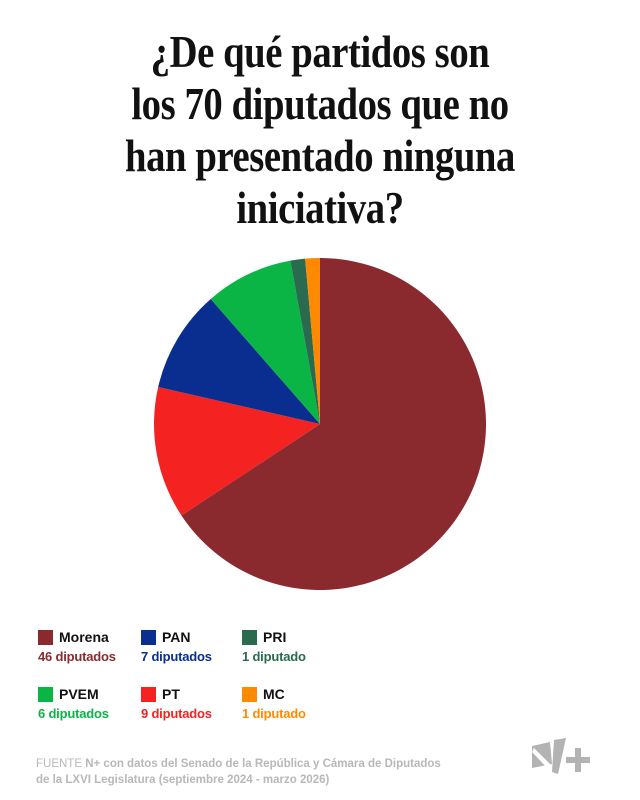 The height and width of the screenshot is (800, 640). Describe the element at coordinates (237, 451) in the screenshot. I see `pie-slice-pt` at that location.